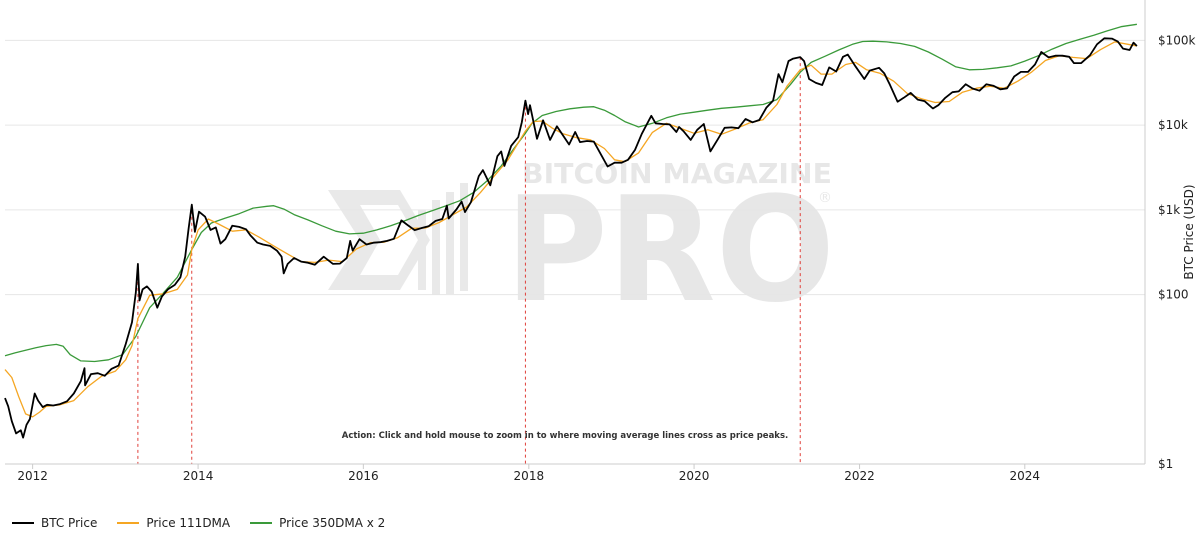  What do you see at coordinates (1165, 464) in the screenshot?
I see `y-tick-label: $1` at bounding box center [1165, 464].